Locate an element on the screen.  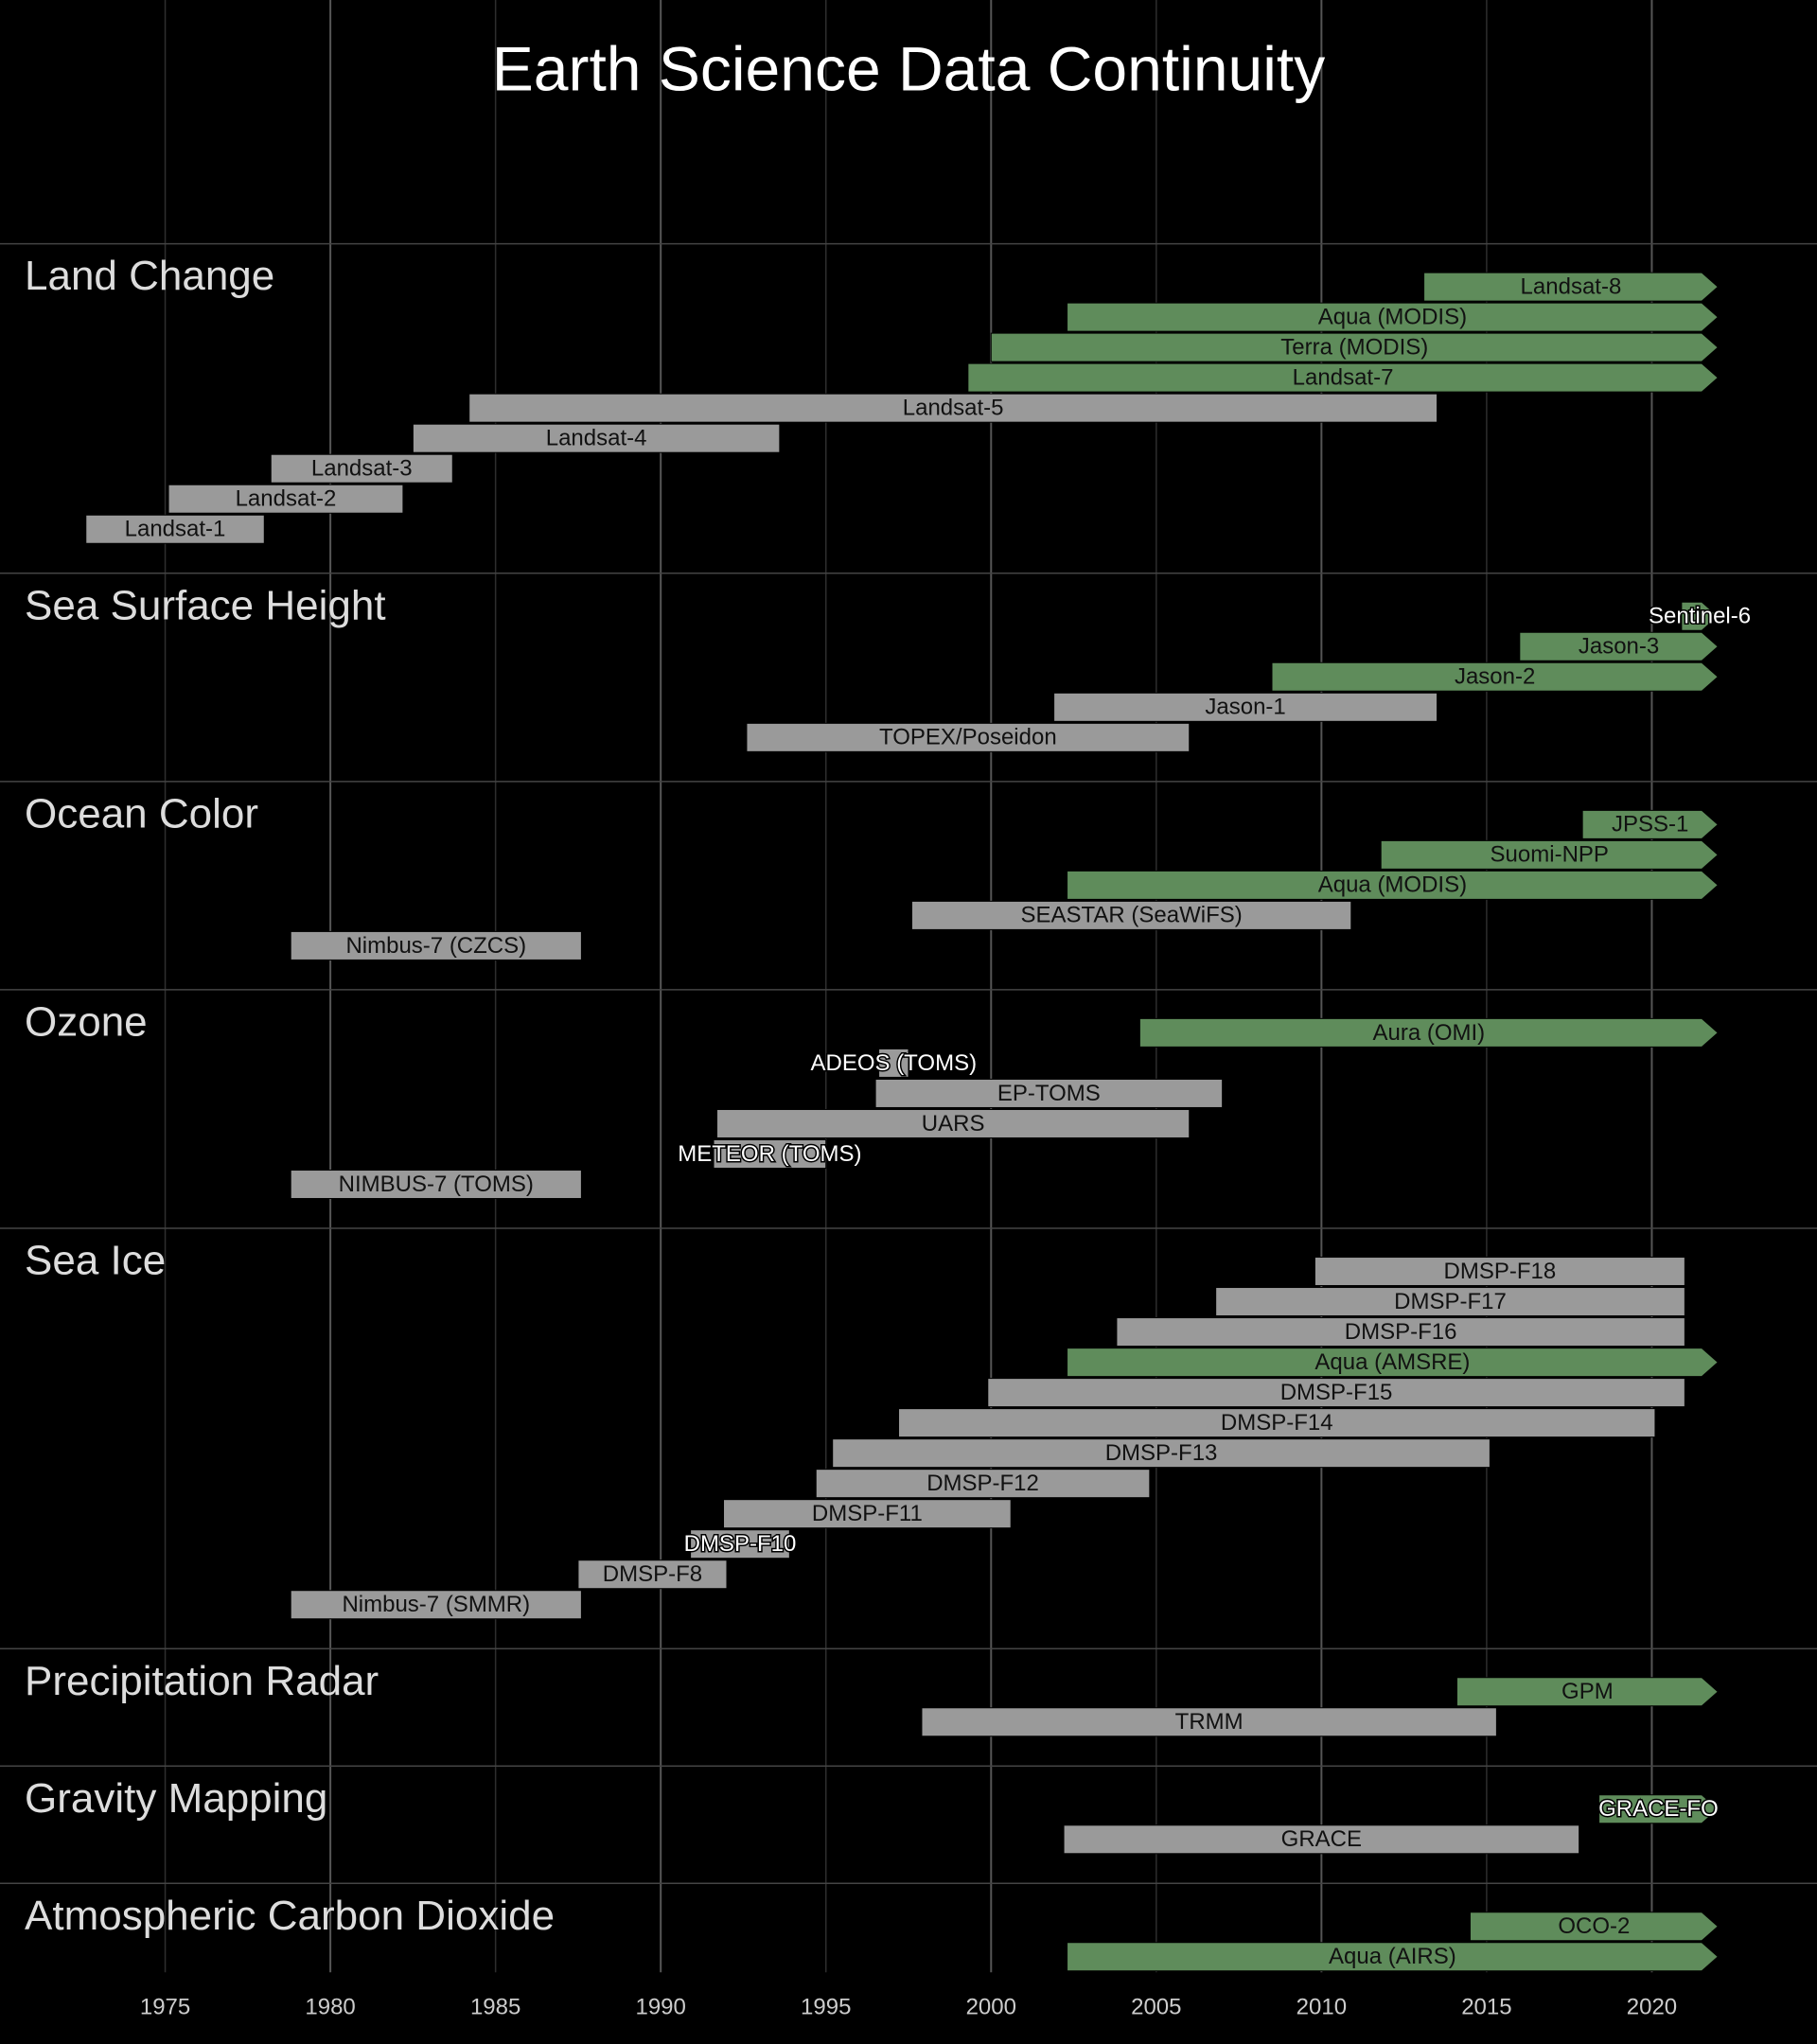
x-tick-label: 2000 is located at coordinates (991, 2007).